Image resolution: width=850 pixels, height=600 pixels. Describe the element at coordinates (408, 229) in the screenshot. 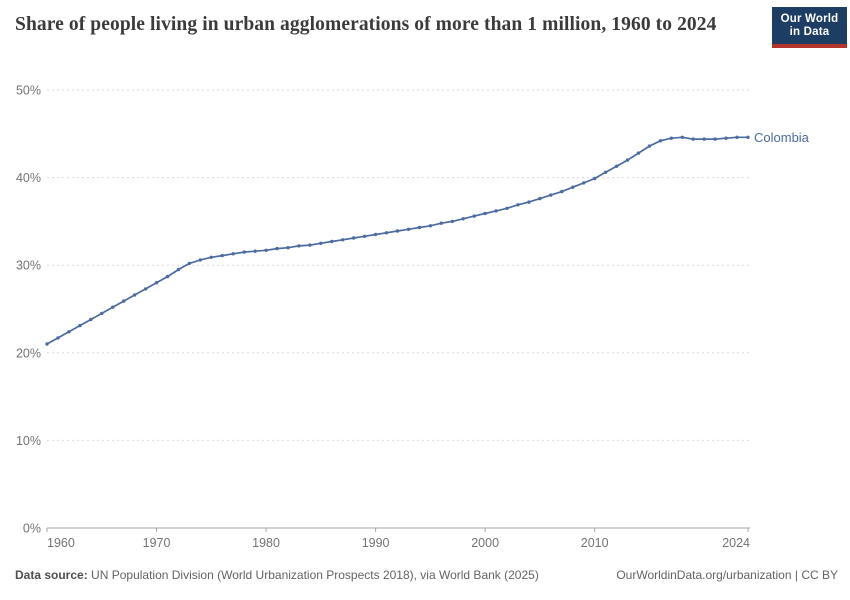

I see `data-point-1993` at that location.